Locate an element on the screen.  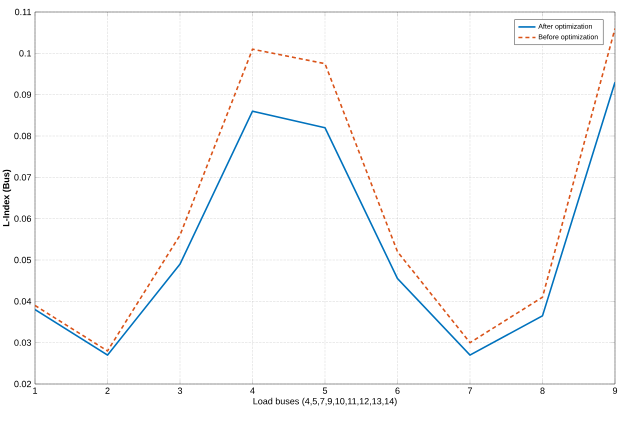
x-tick-label: 2 is located at coordinates (107, 391).